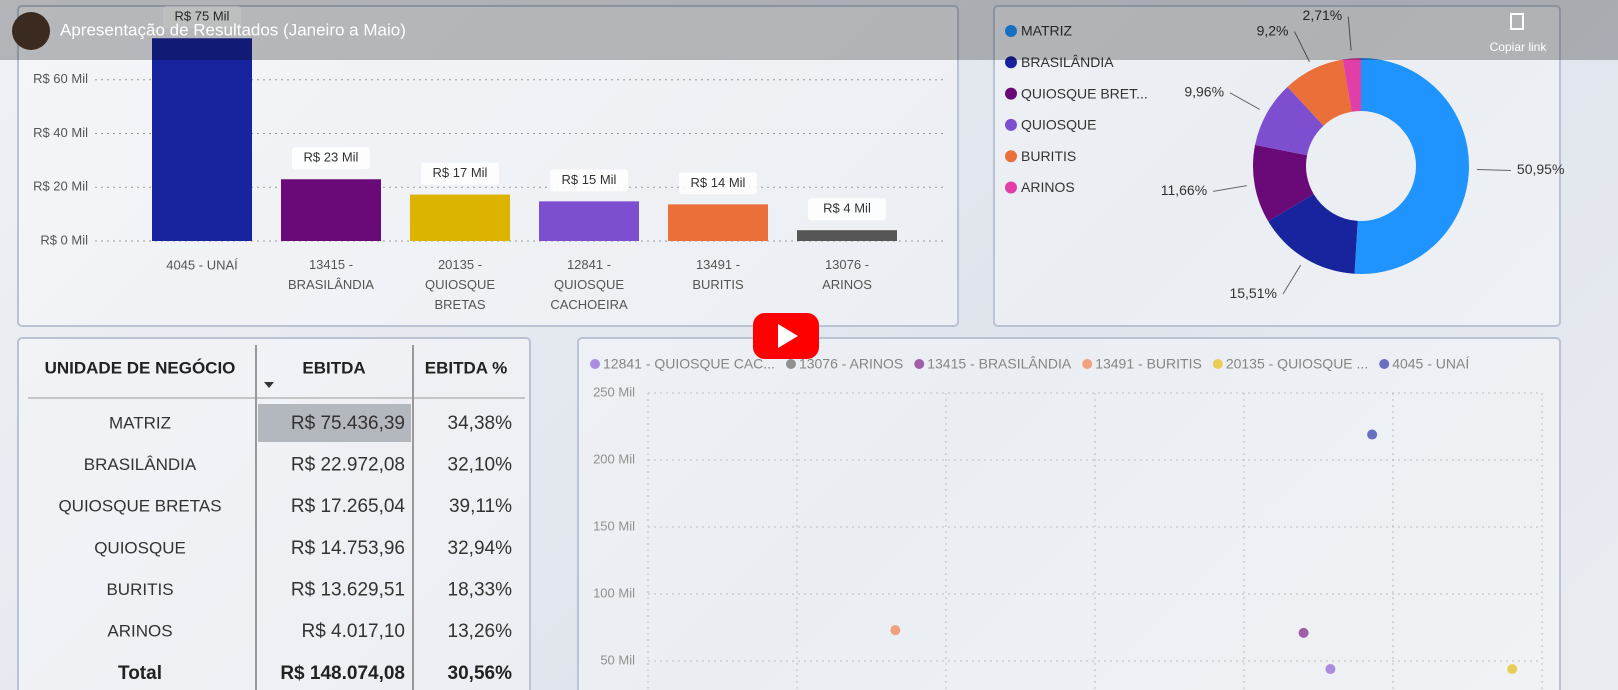 This screenshot has width=1618, height=690. What do you see at coordinates (614, 525) in the screenshot?
I see `y-tick-label: 150 Mil` at bounding box center [614, 525].